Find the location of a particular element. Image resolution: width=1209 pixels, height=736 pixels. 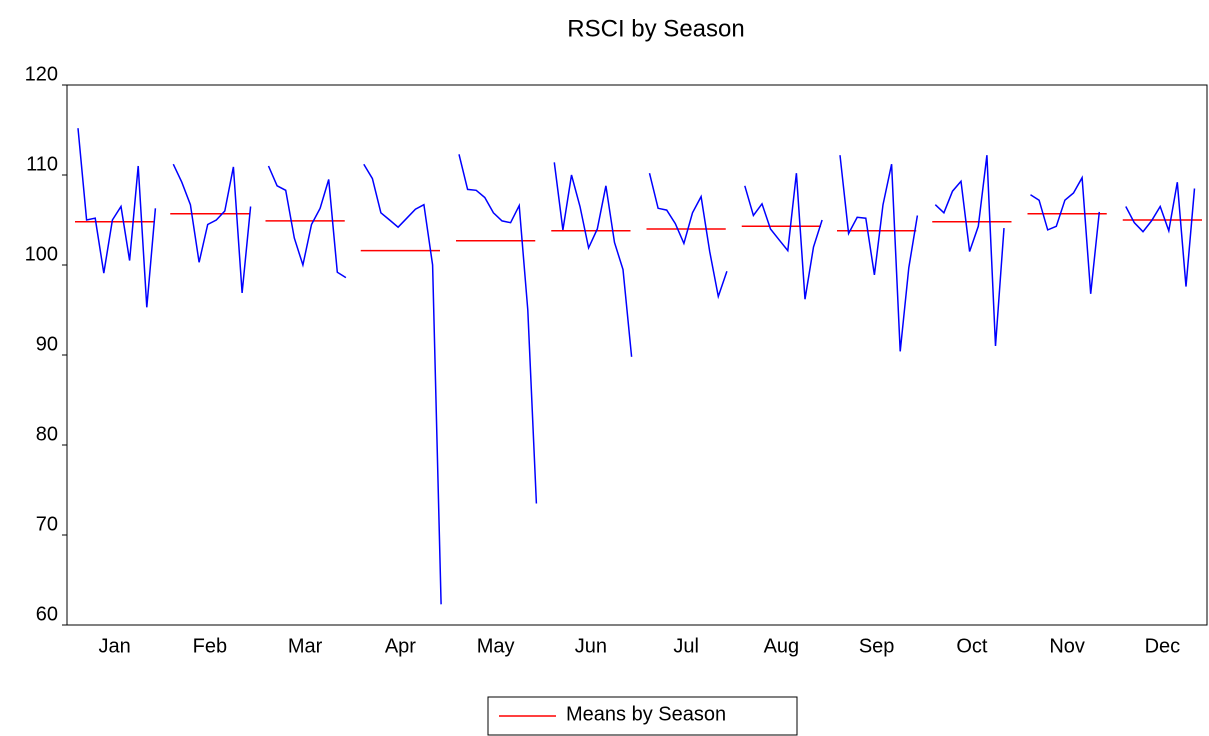

y-tick-label: 70 is located at coordinates (47, 524).